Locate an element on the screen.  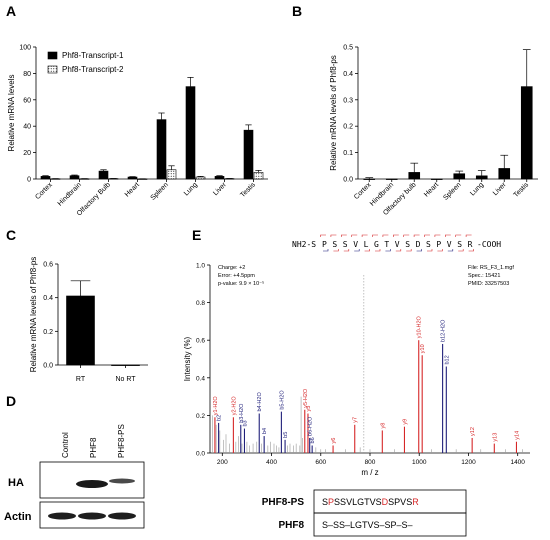
band-actin-phf8-ps is located at coordinates (122, 516).